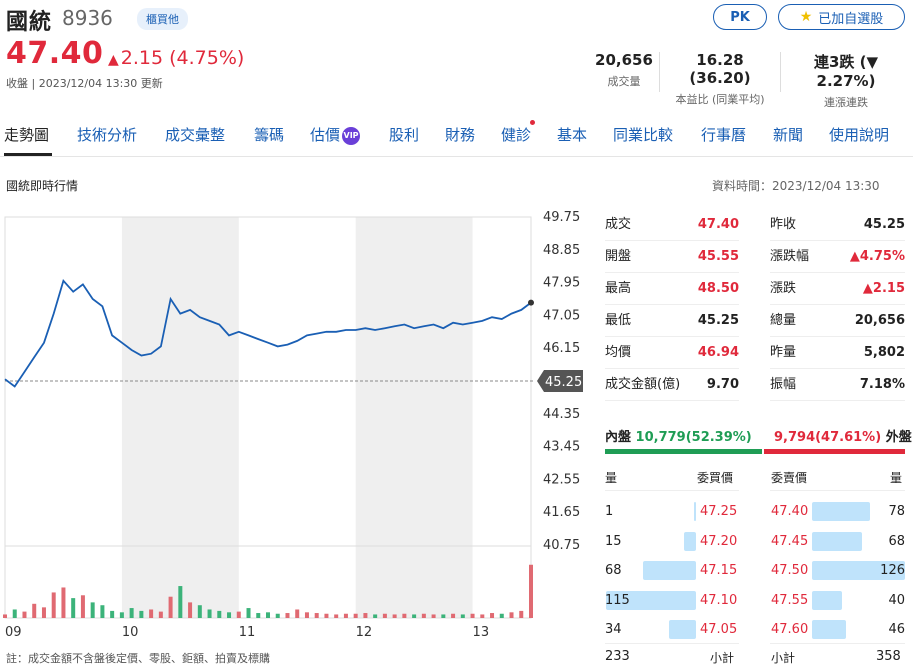 This screenshot has height=667, width=913. I want to click on stat-streak-label: 連漲連跌, so click(846, 102).